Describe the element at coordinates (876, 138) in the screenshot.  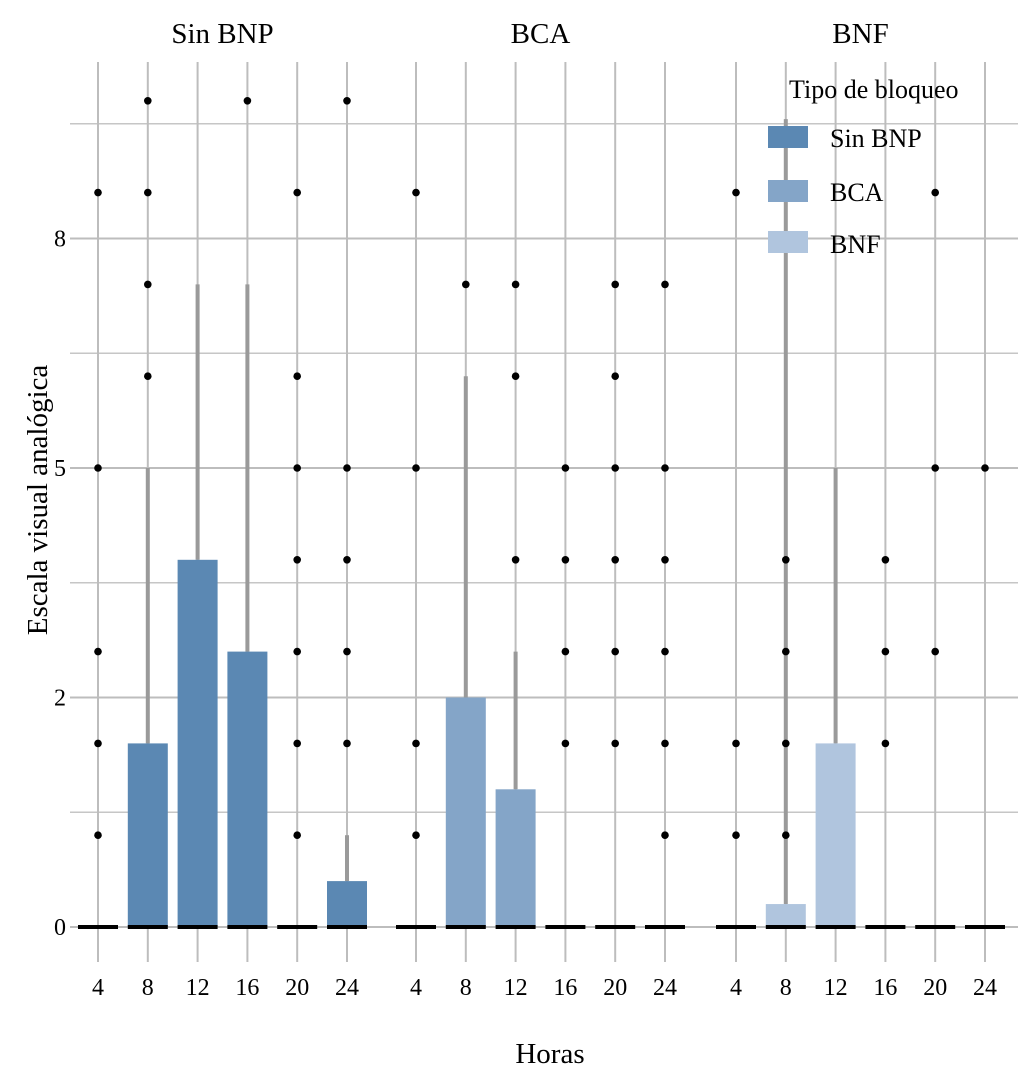
I see `legend-label-sin-bnp: Sin BNP` at that location.